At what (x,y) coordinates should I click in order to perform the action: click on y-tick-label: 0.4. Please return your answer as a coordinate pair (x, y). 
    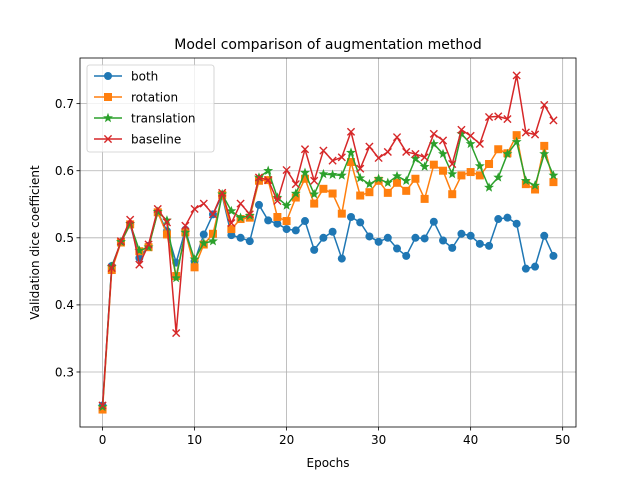
    Looking at the image, I should click on (64, 305).